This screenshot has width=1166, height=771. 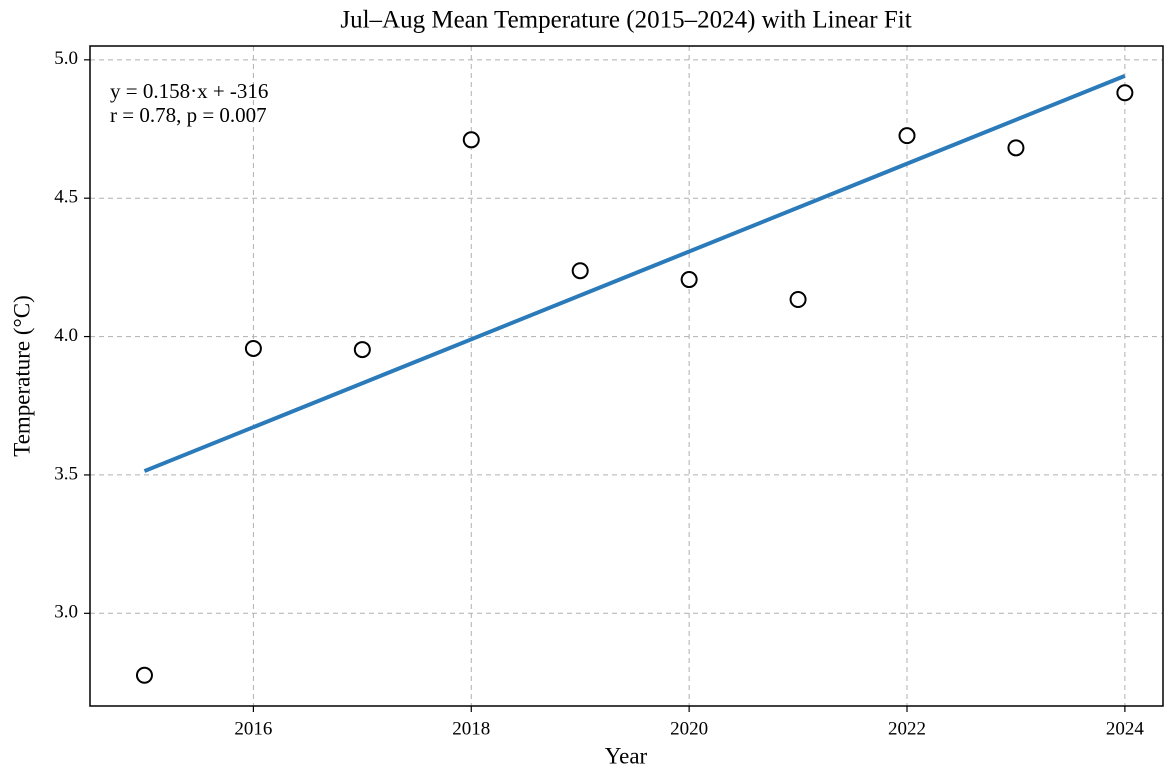 What do you see at coordinates (189, 91) in the screenshot?
I see `annotation: y = 0.158·x + -316` at bounding box center [189, 91].